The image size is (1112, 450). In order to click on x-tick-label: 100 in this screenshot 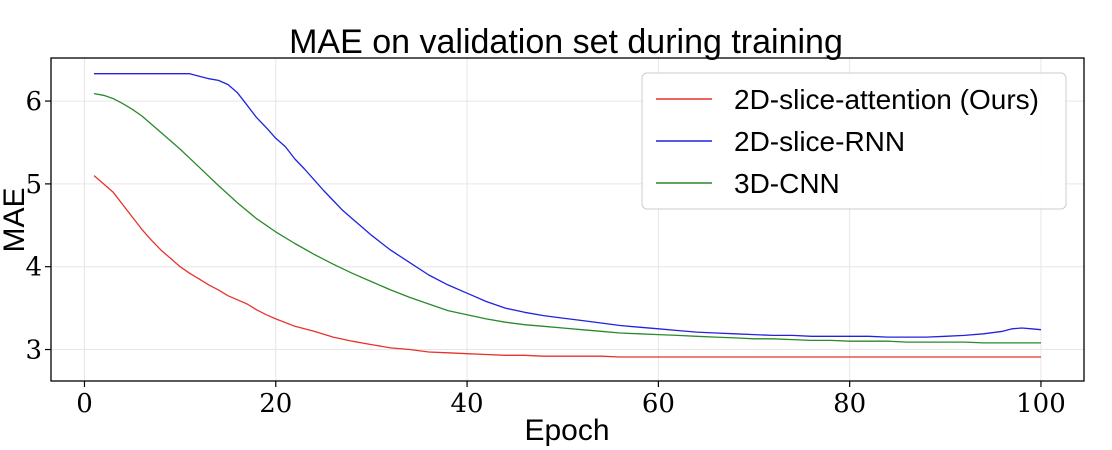, I will do `click(1041, 404)`.